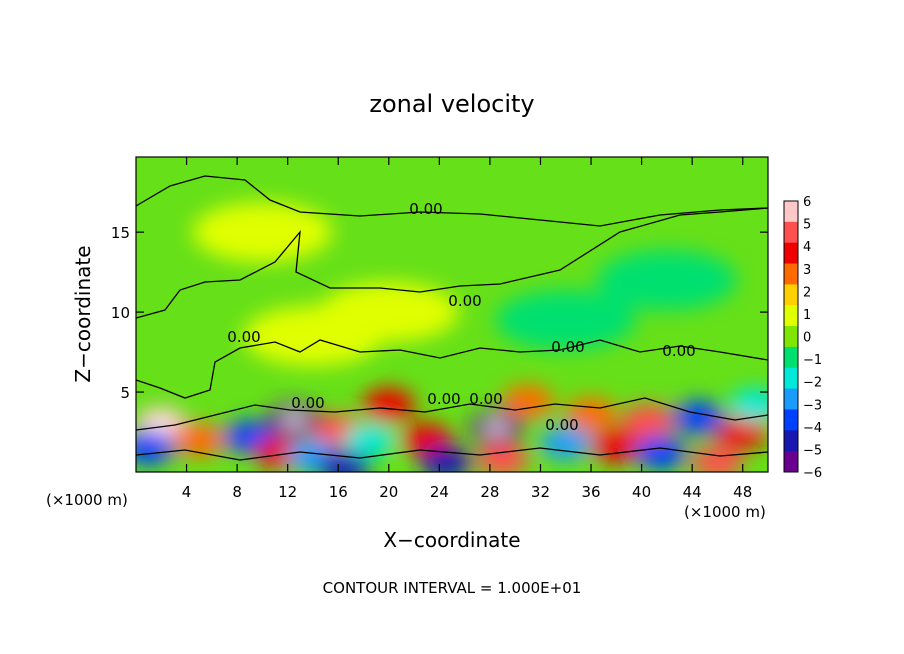  I want to click on colorbar-label: −3, so click(812, 405).